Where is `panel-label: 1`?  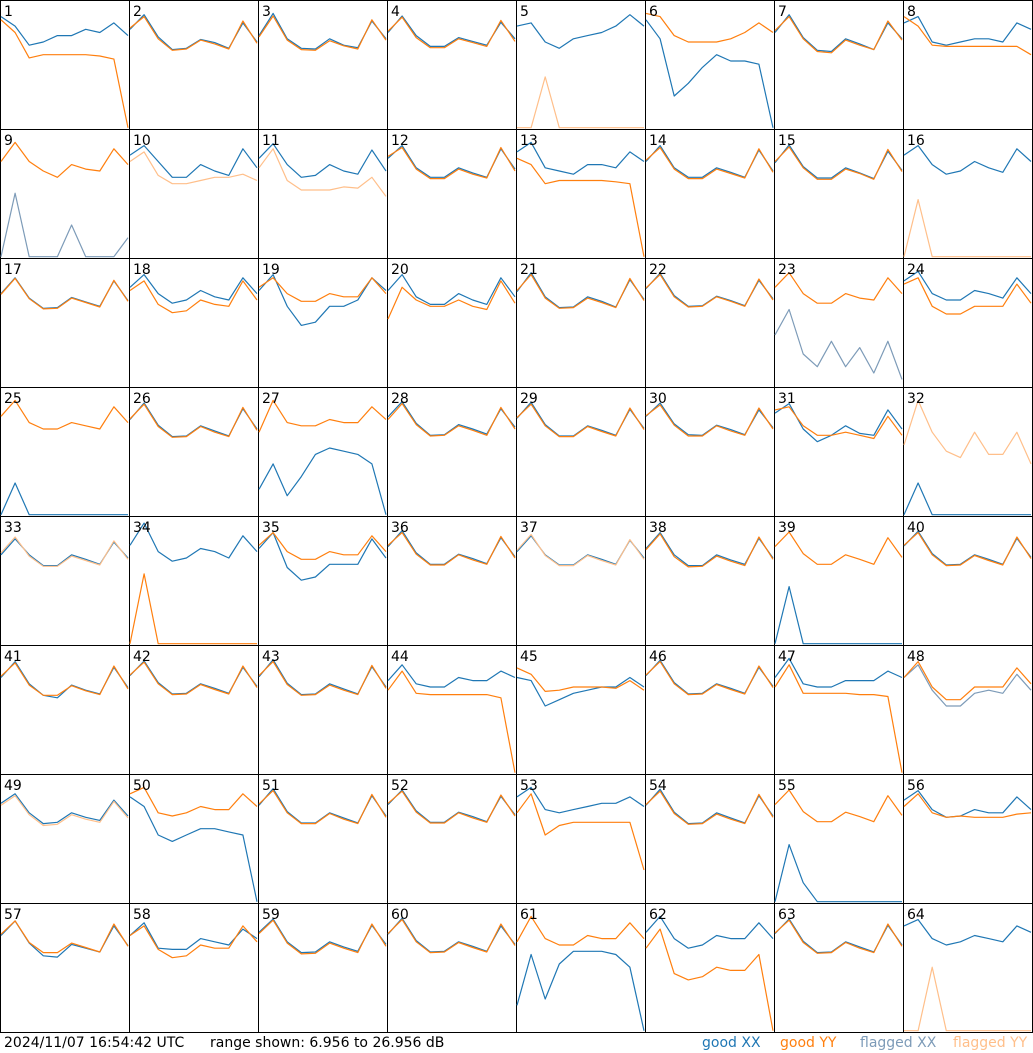 panel-label: 1 is located at coordinates (8, 12).